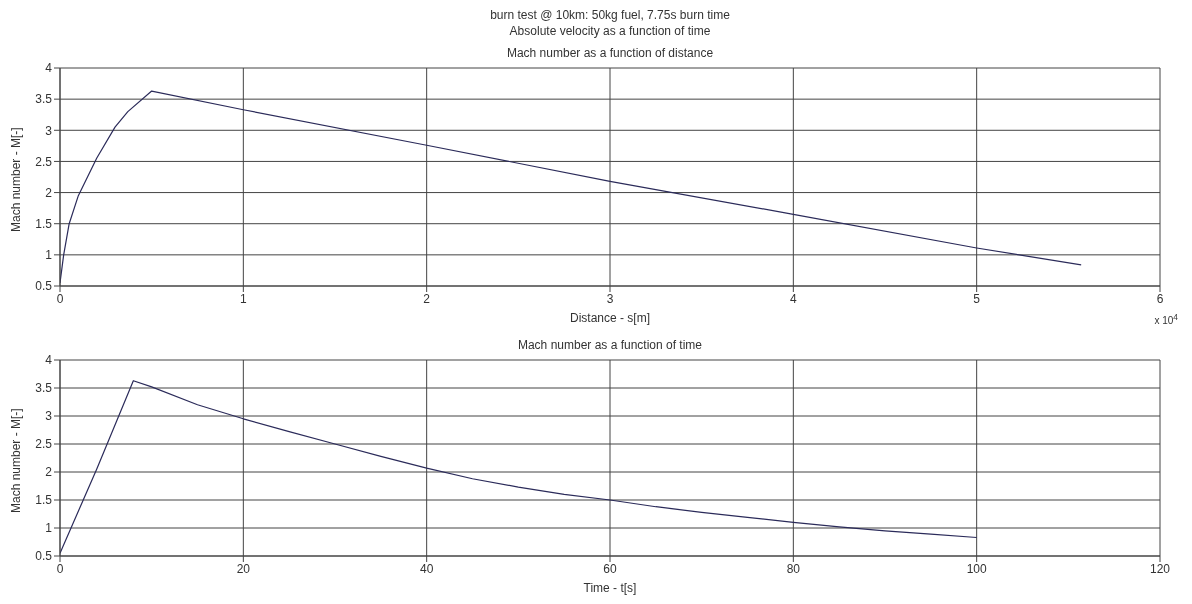 The height and width of the screenshot is (604, 1192). I want to click on x-axis-title: Time - t[s], so click(610, 588).